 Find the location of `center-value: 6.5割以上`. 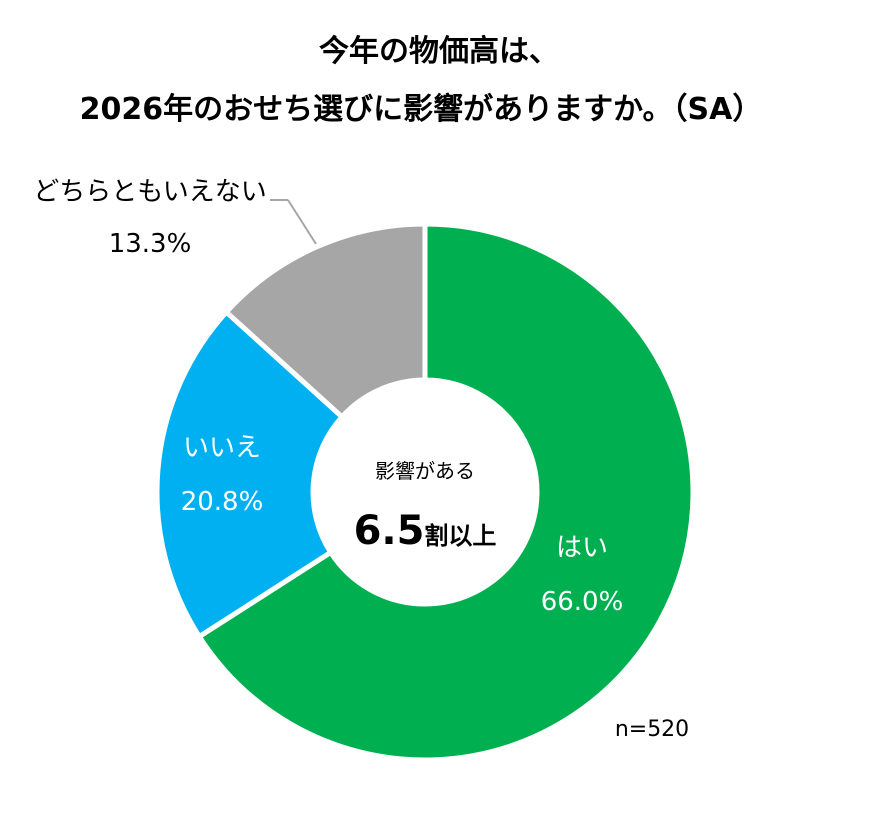

center-value: 6.5割以上 is located at coordinates (425, 531).